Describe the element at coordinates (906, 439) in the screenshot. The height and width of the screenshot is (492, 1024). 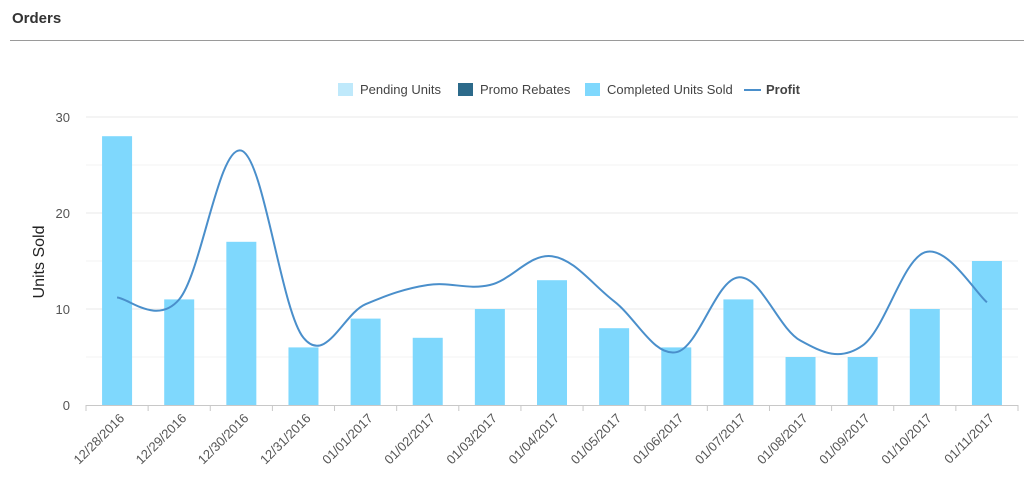
I see `x-tick-label: 01/10/2017` at that location.